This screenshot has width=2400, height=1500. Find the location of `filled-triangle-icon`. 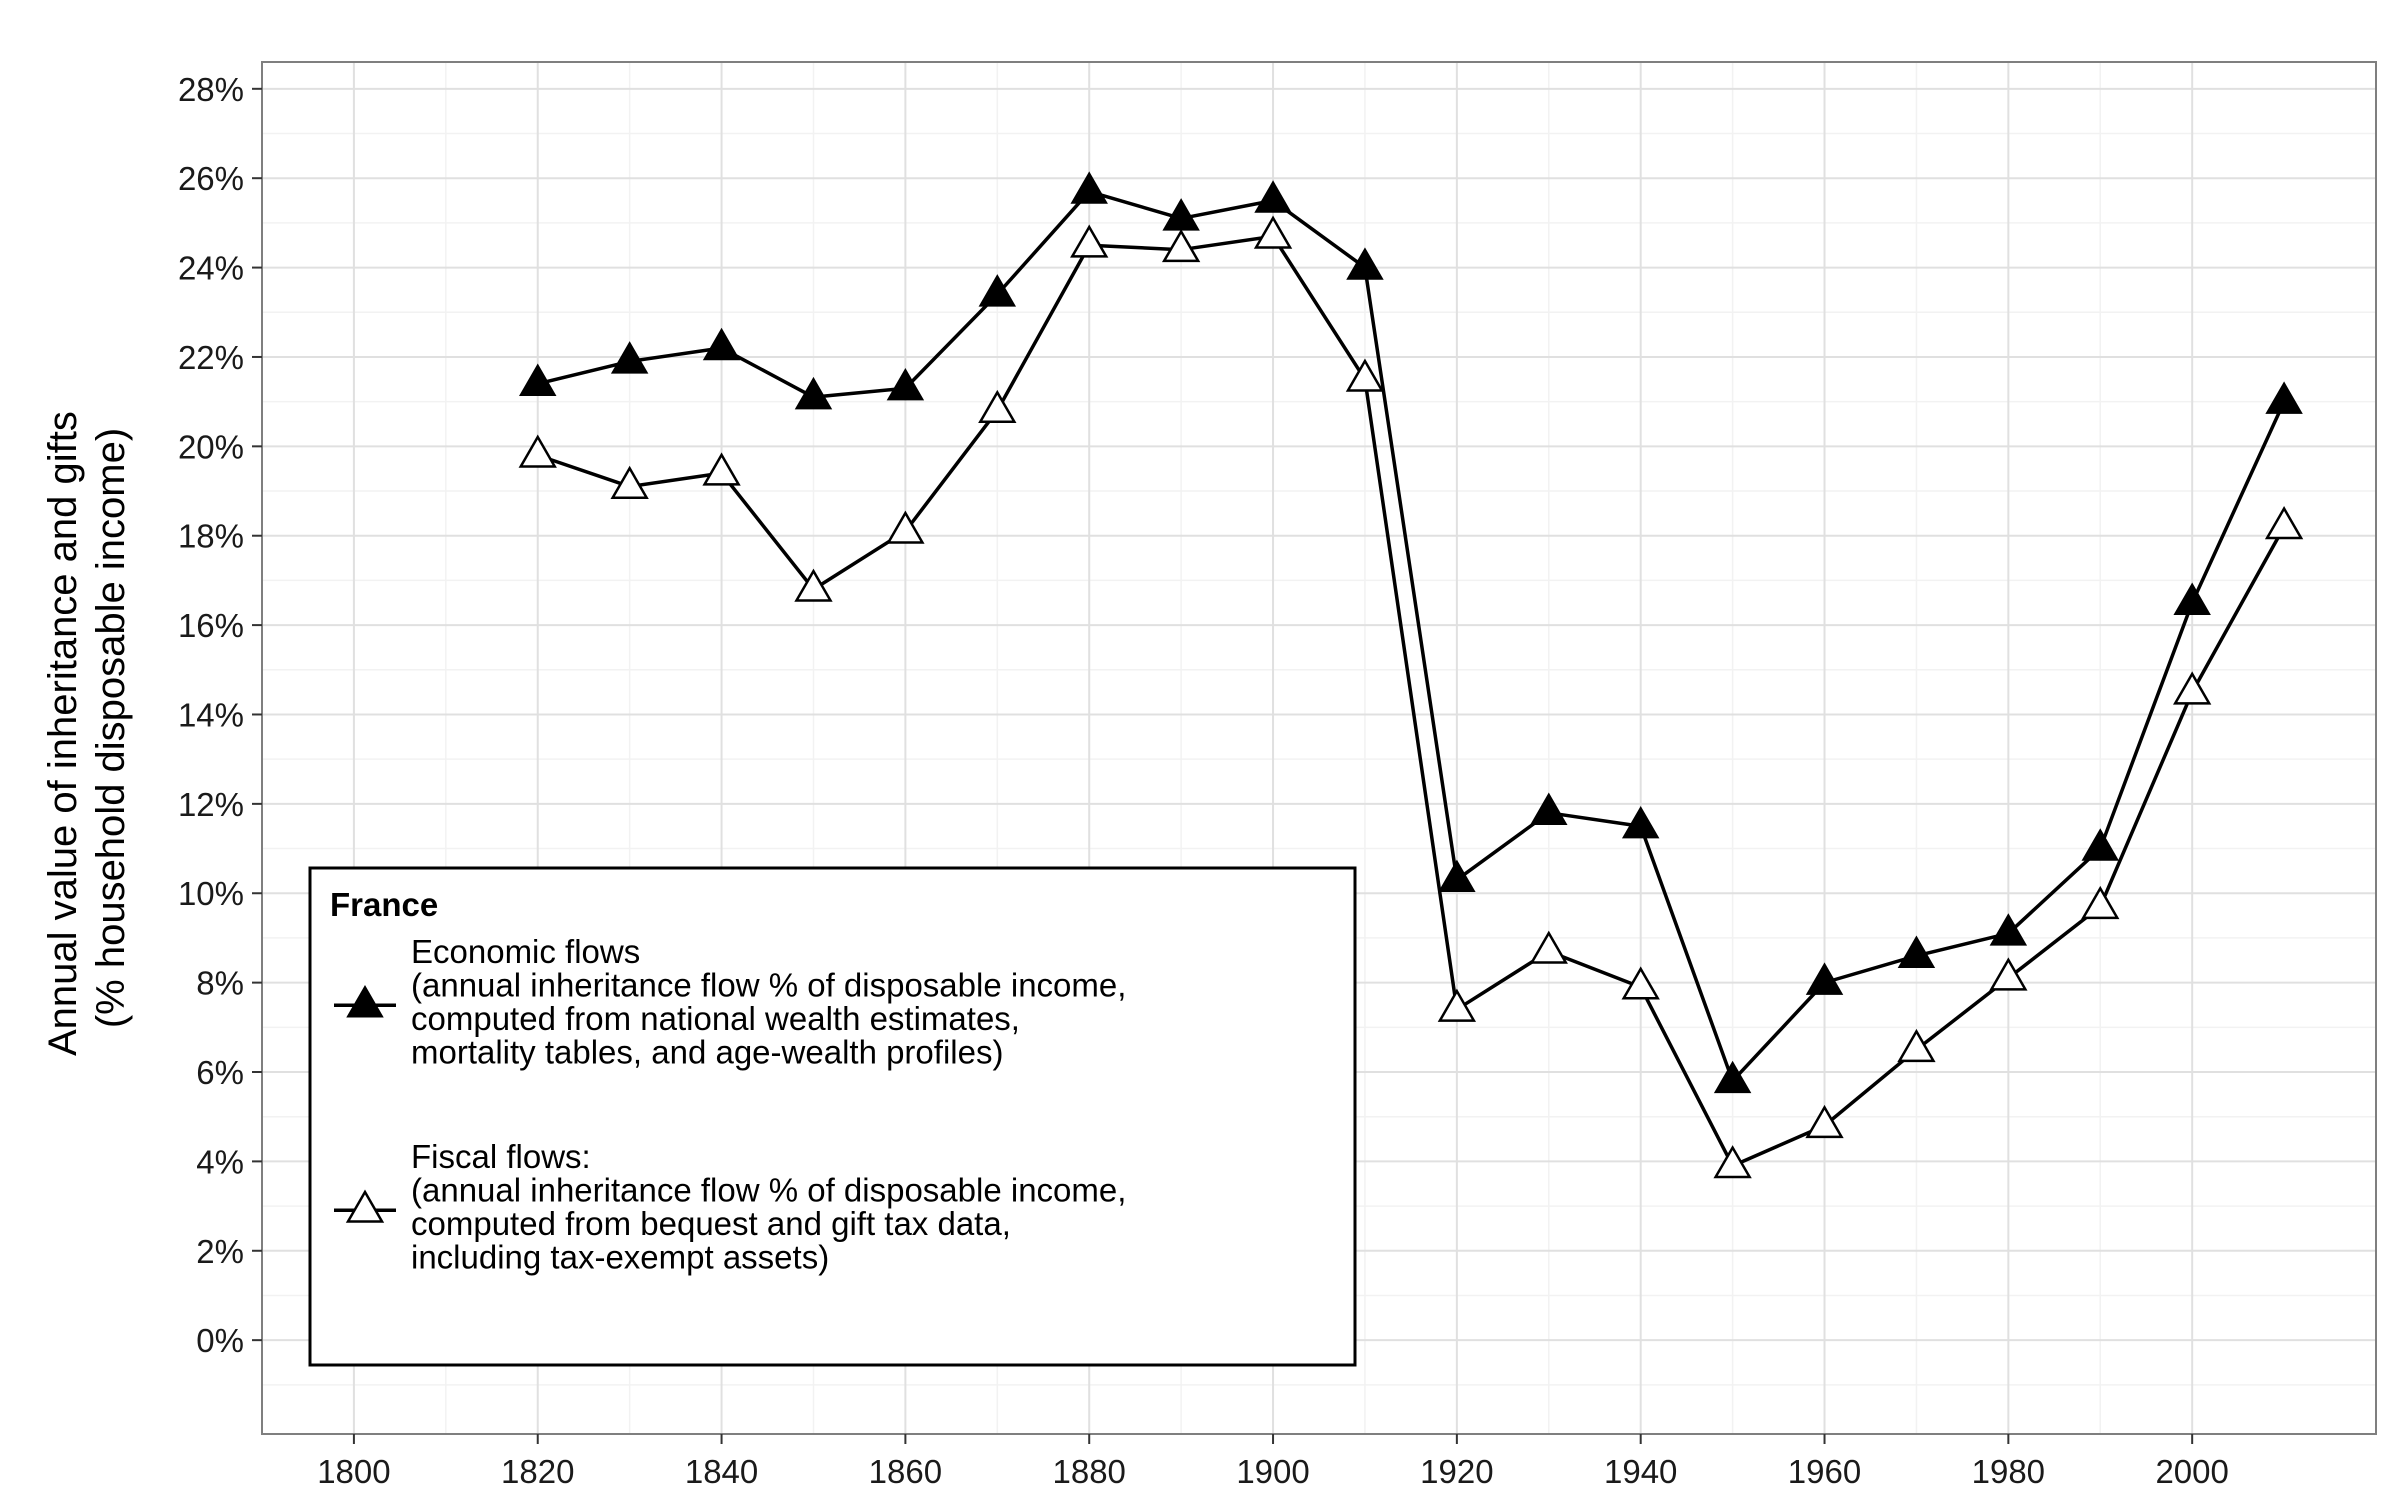

filled-triangle-icon is located at coordinates (365, 1001).